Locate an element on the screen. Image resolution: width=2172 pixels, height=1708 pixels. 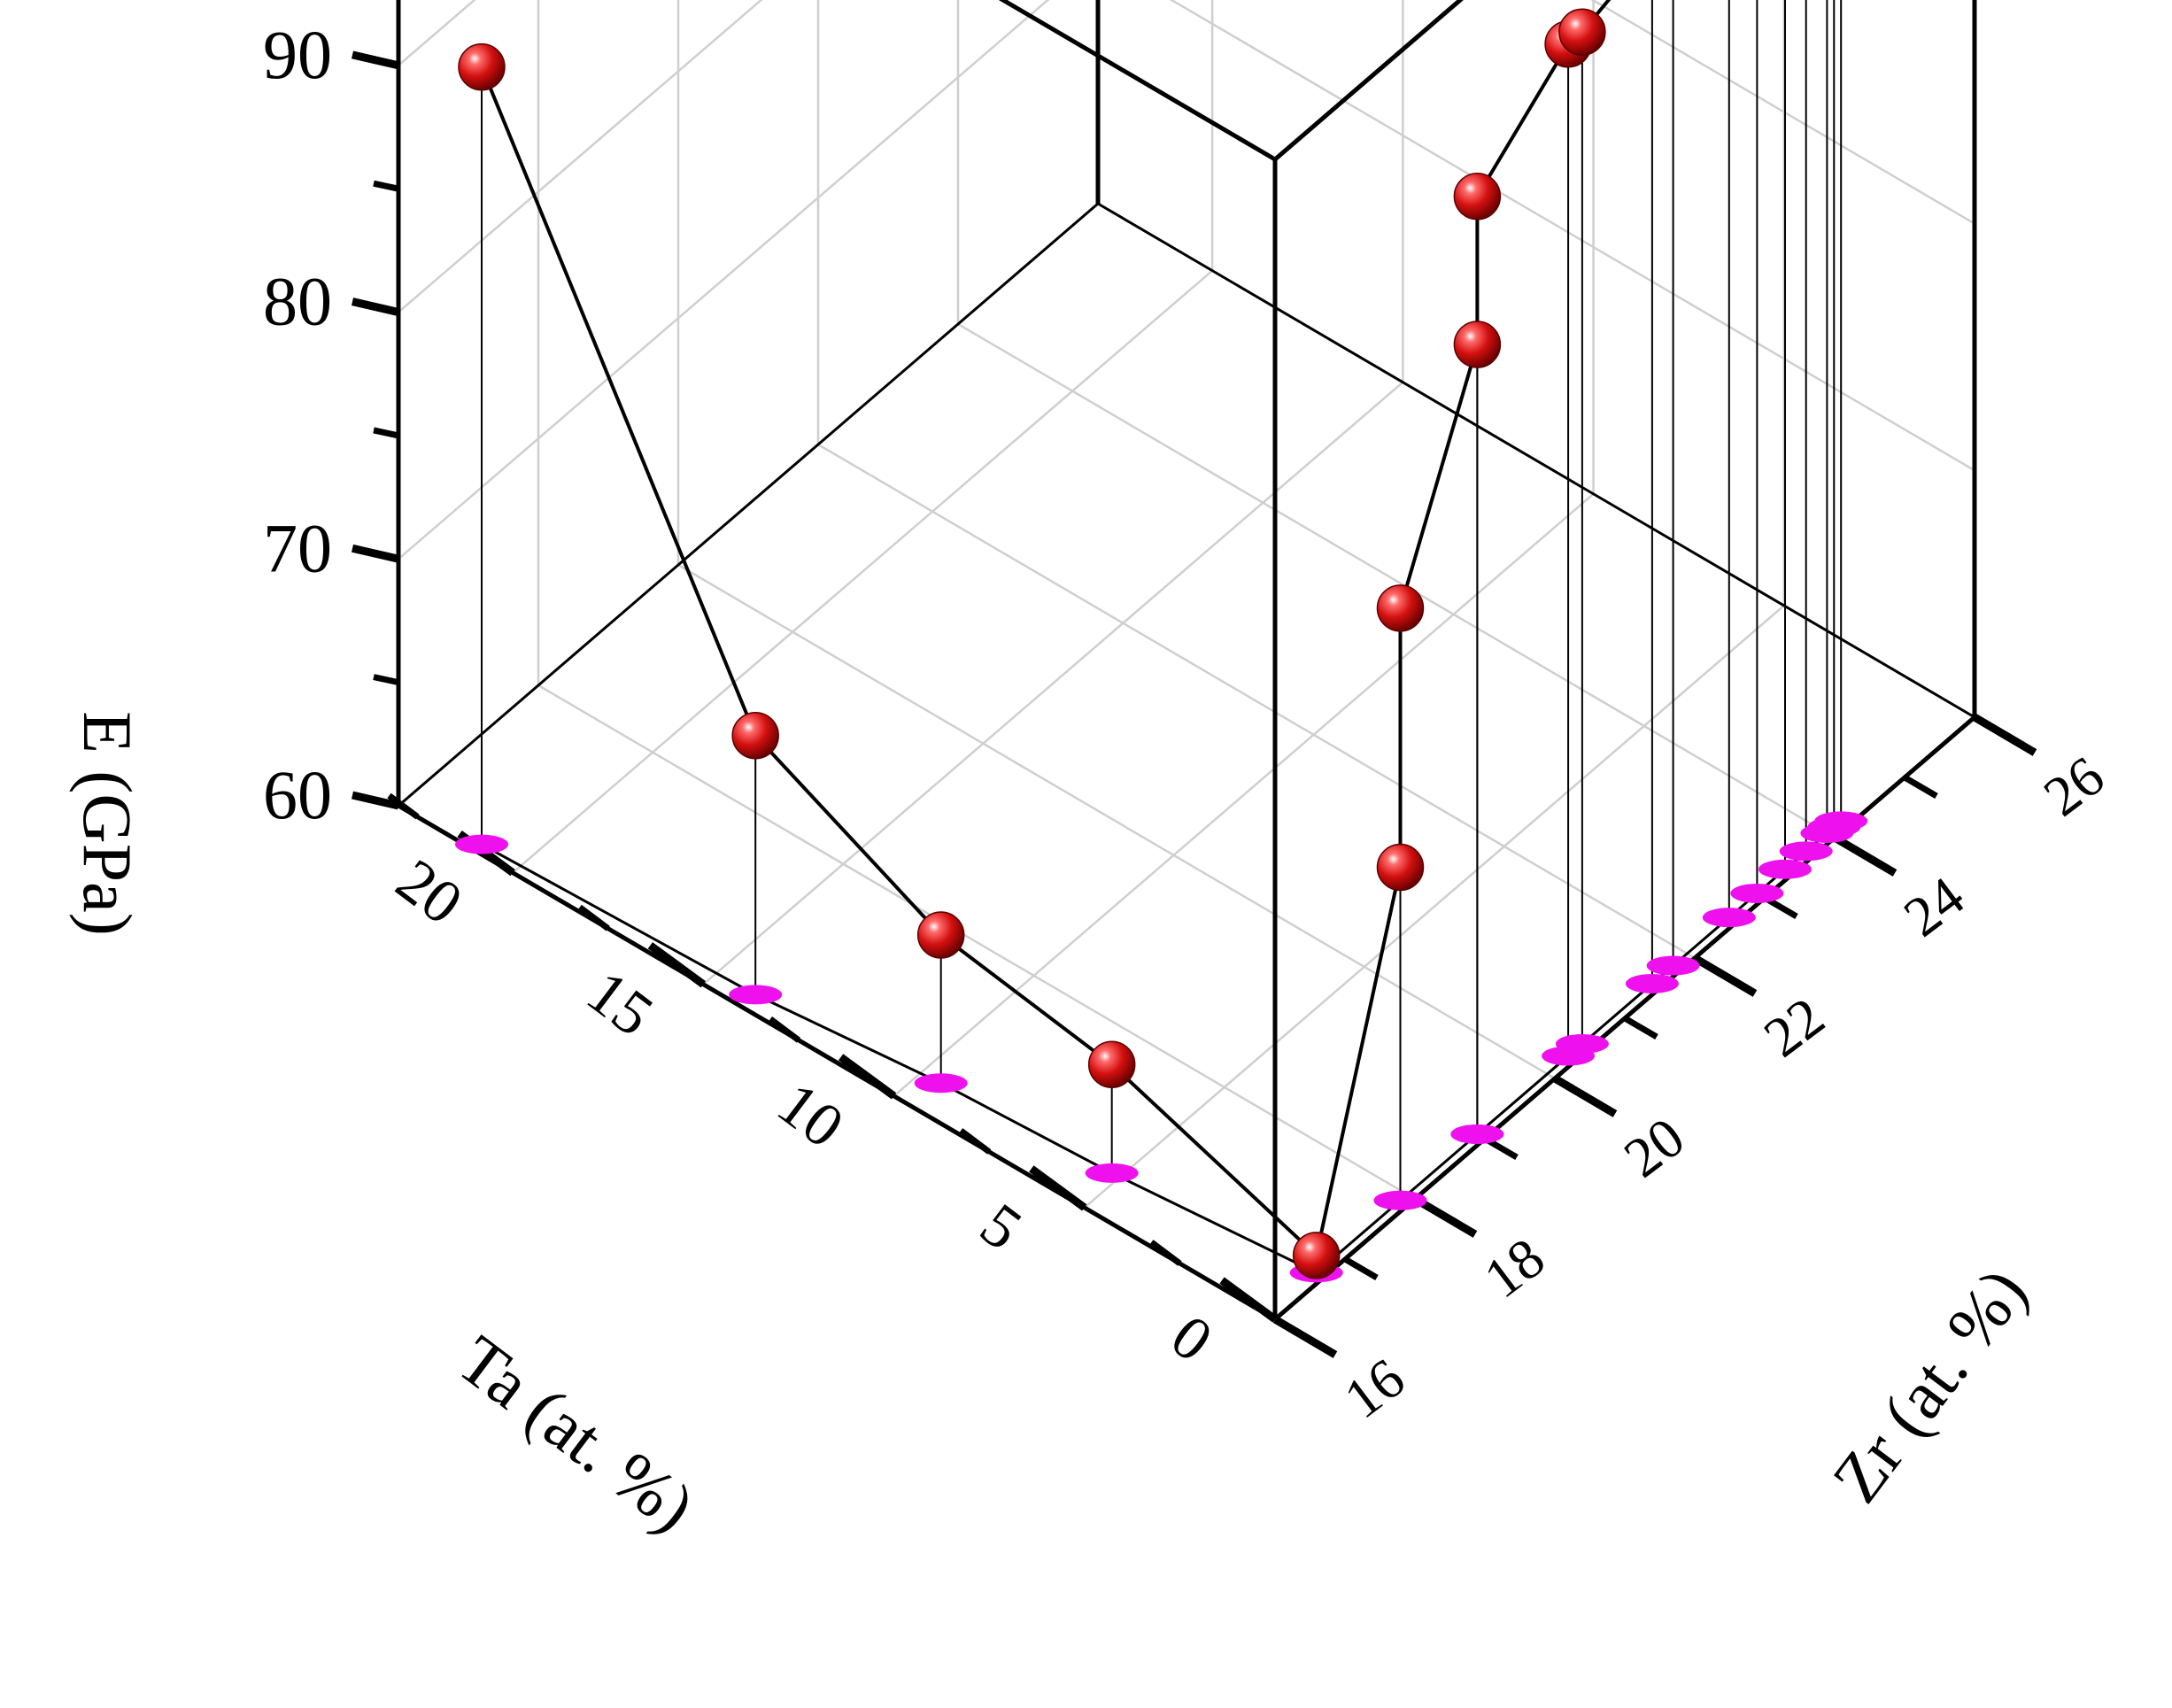
tick-label-ta: 5 is located at coordinates (1000, 1227).